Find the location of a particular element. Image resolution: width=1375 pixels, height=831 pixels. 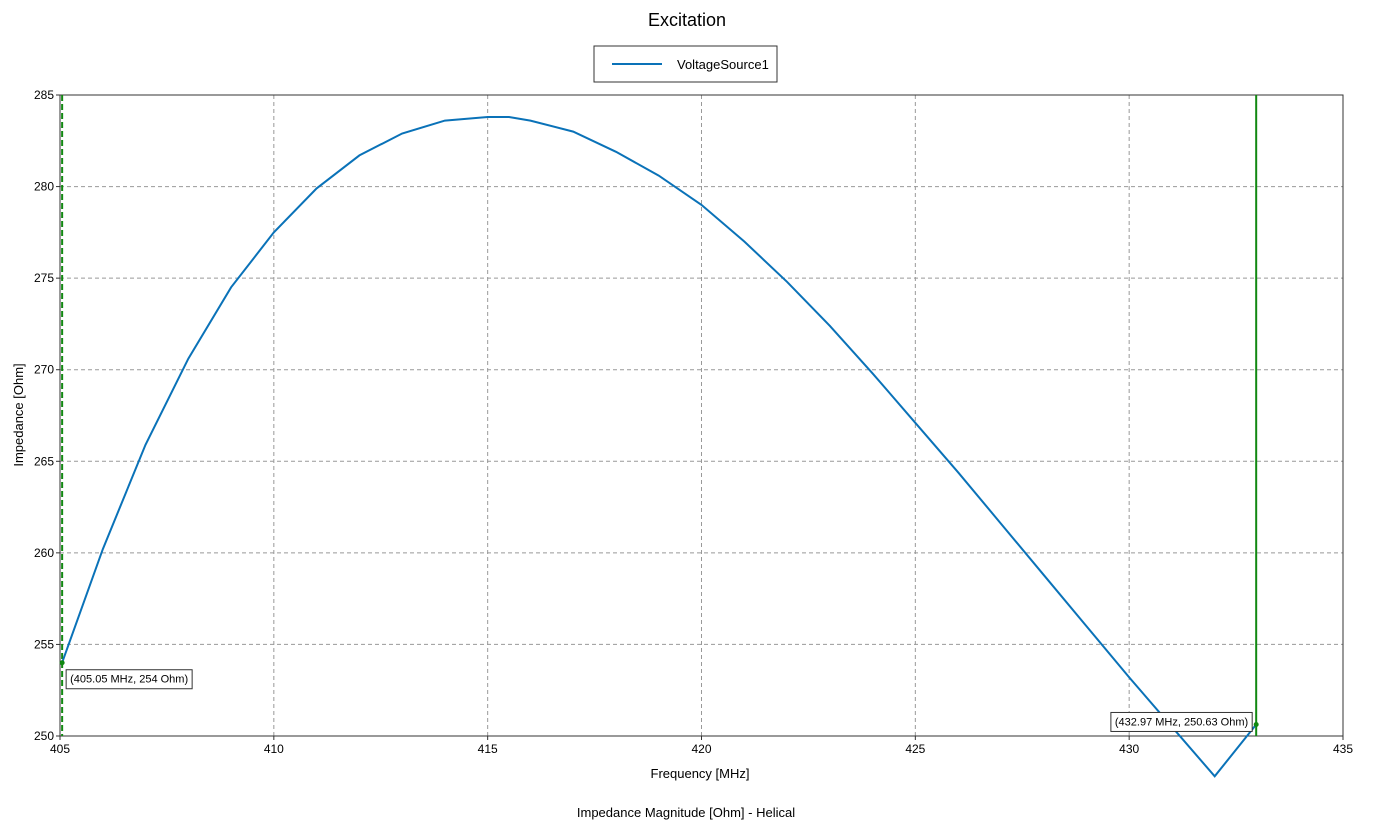

x-tick-label: 430 is located at coordinates (1129, 749).